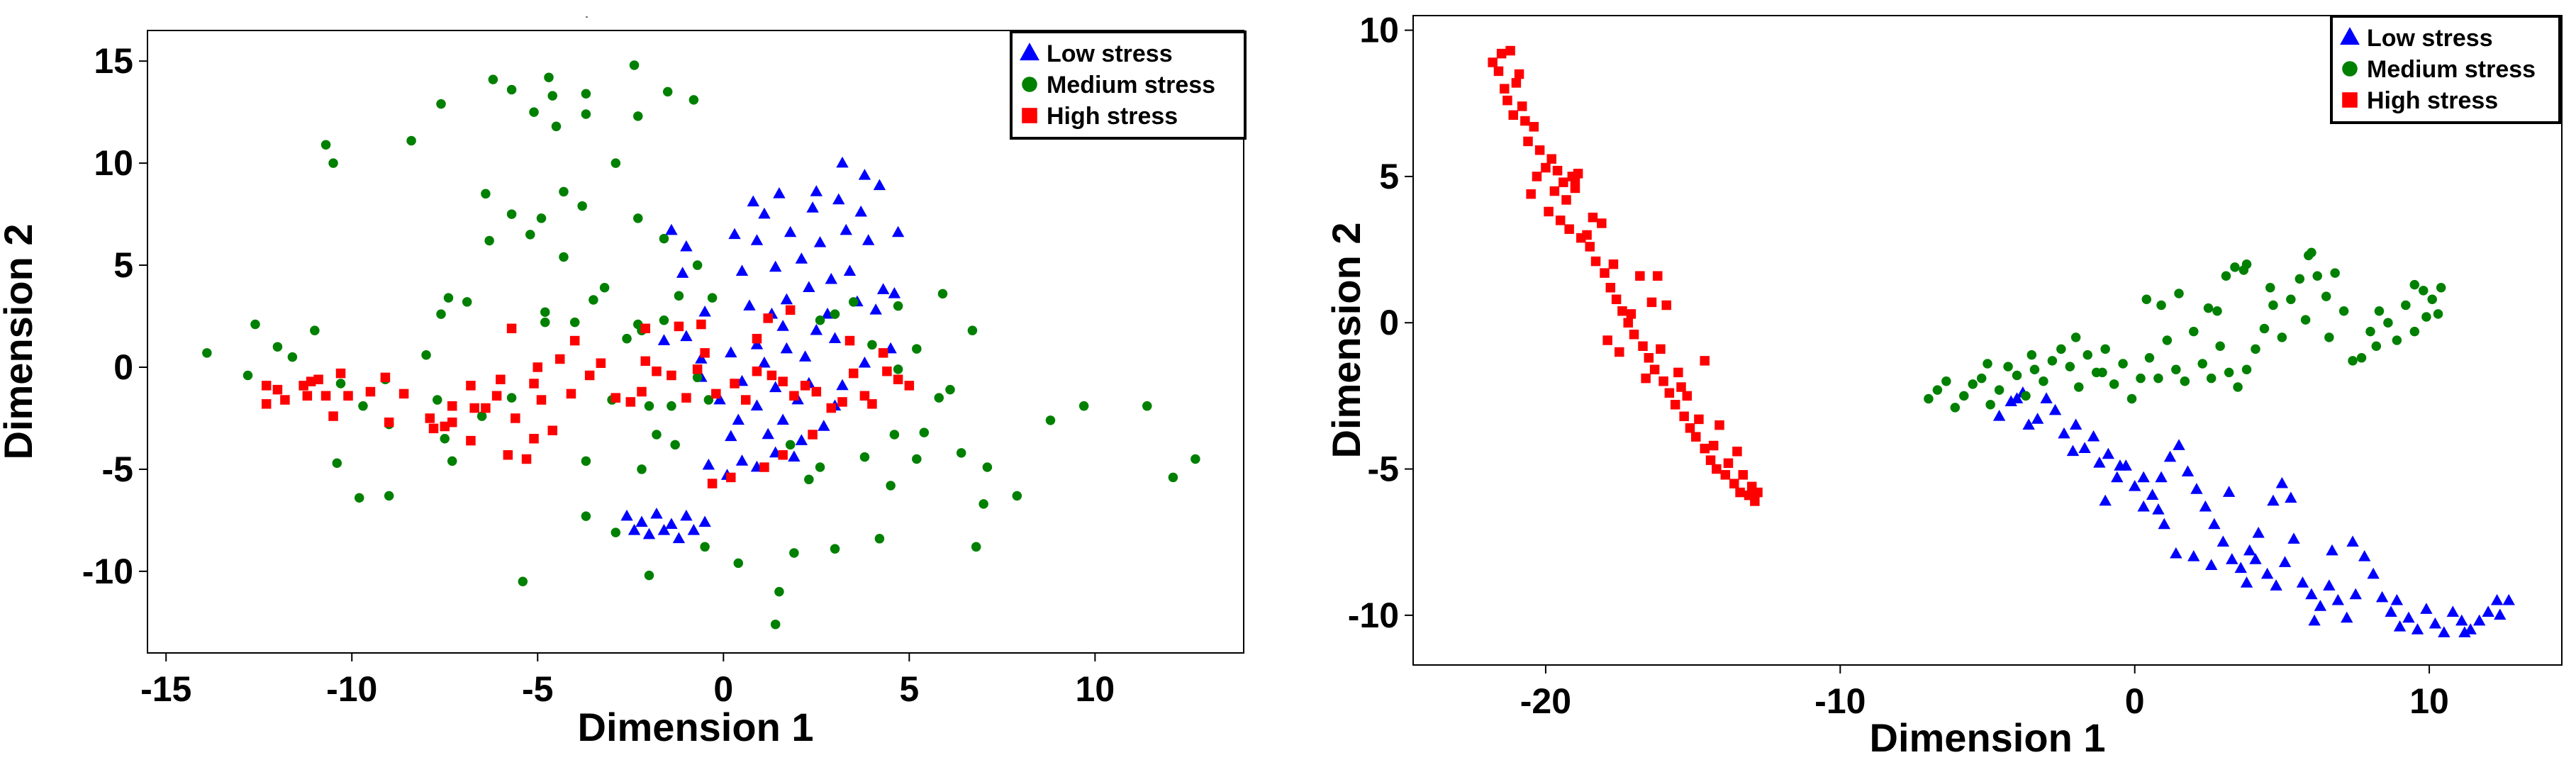 This screenshot has width=2576, height=777. What do you see at coordinates (2253, 511) in the screenshot?
I see `series-low-stress` at bounding box center [2253, 511].